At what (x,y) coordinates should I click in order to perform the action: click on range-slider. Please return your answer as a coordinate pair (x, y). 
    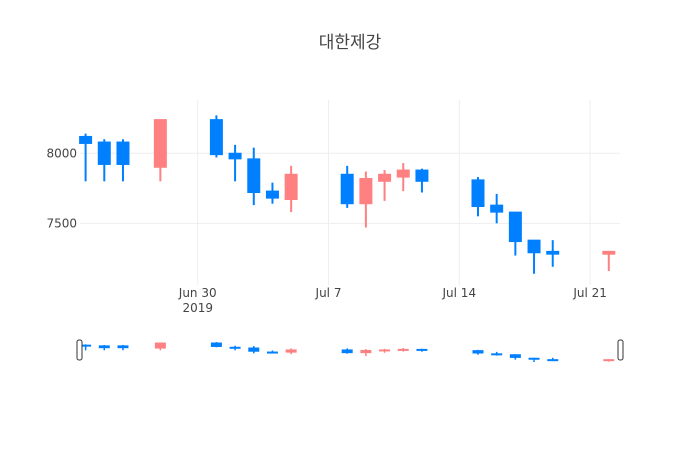
    Looking at the image, I should click on (350, 350).